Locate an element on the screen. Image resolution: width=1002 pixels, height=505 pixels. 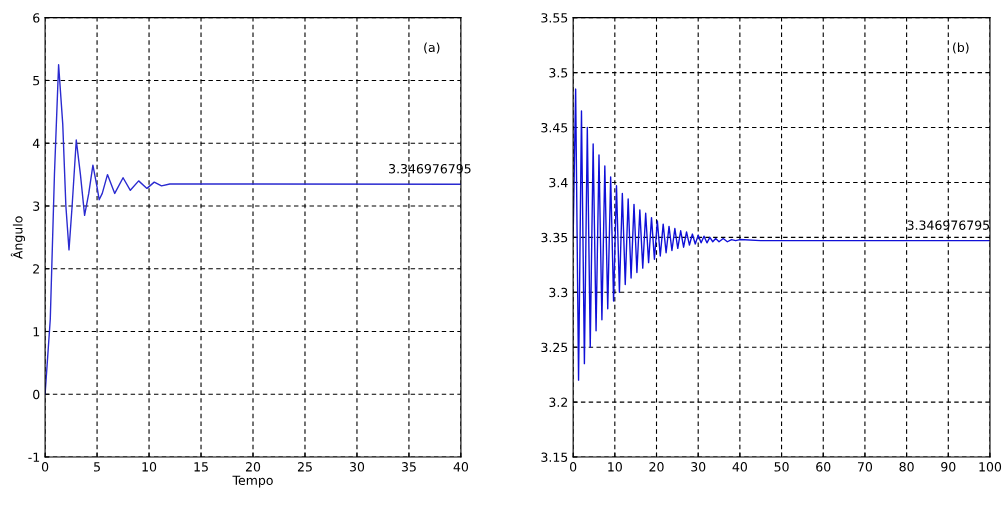
x-tick-label: 50 is located at coordinates (781, 467).